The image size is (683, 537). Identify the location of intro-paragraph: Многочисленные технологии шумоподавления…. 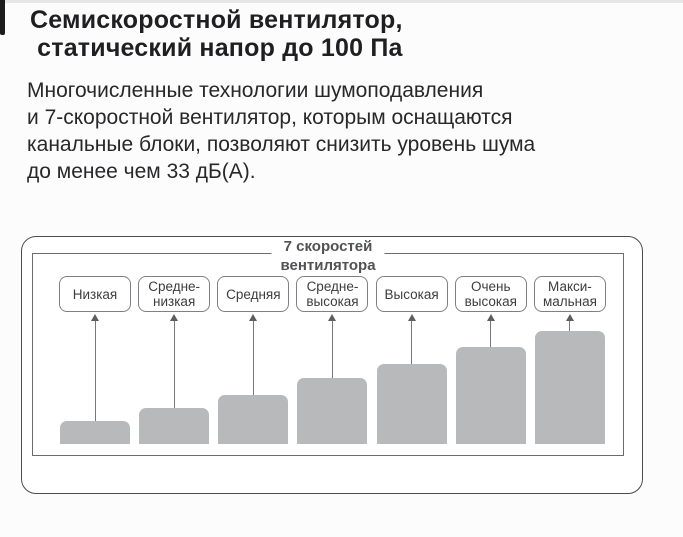
(281, 131).